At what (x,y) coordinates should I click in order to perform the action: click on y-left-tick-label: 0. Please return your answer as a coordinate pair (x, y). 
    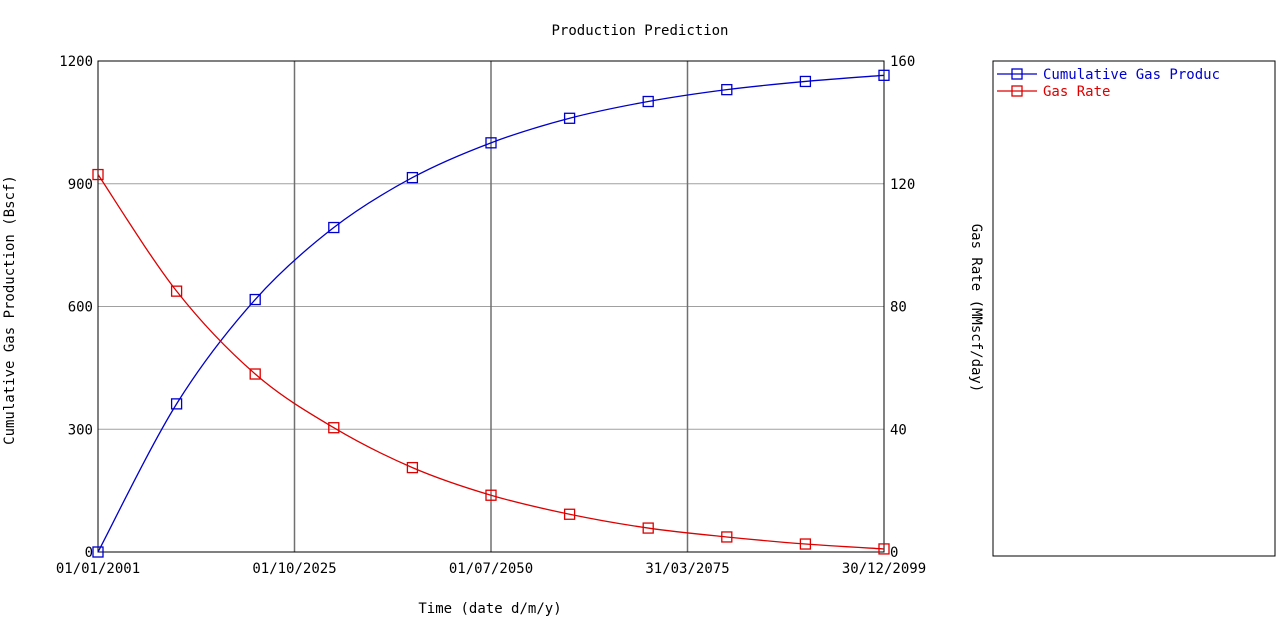
    Looking at the image, I should click on (89, 553).